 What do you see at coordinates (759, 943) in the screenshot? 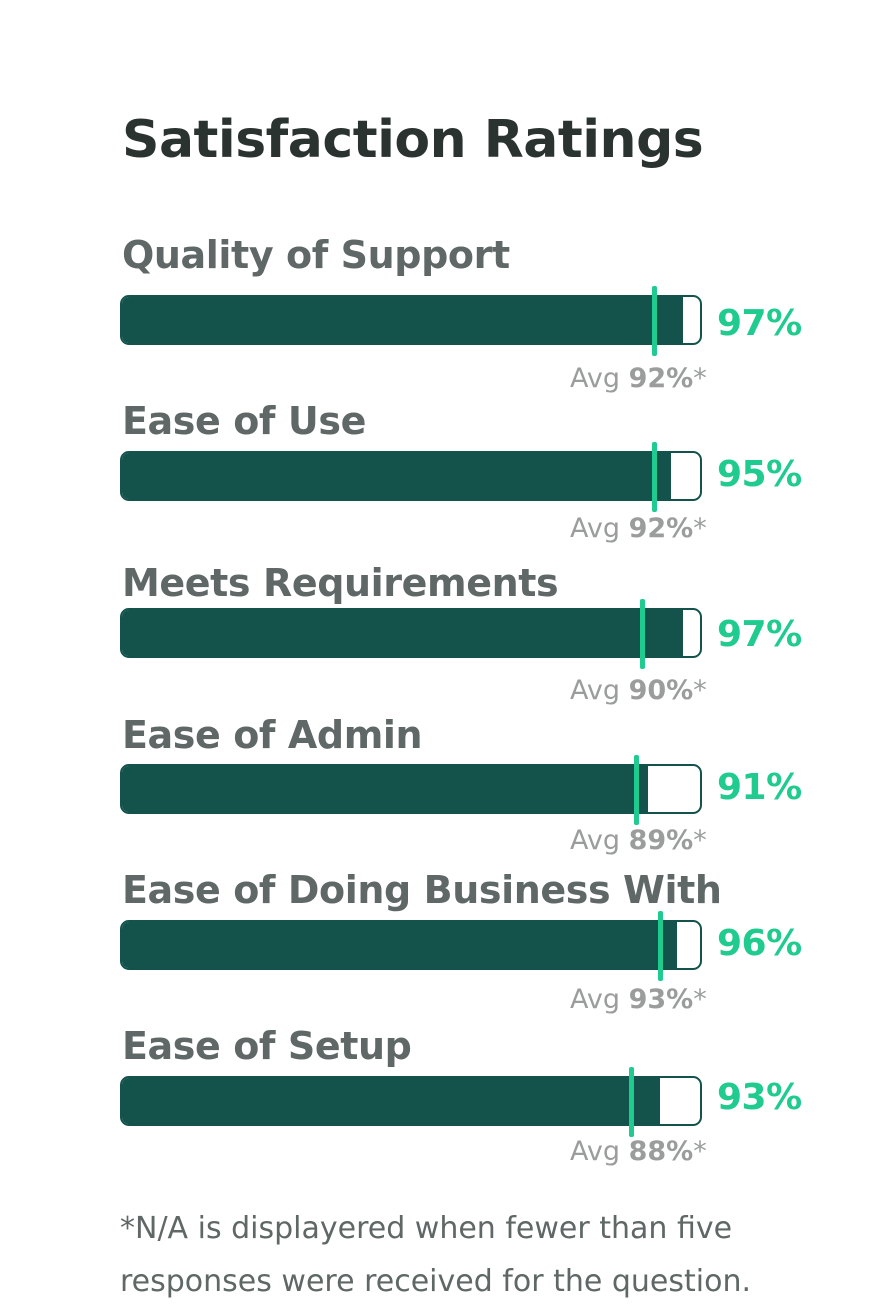
I see `rating-value: 96%` at bounding box center [759, 943].